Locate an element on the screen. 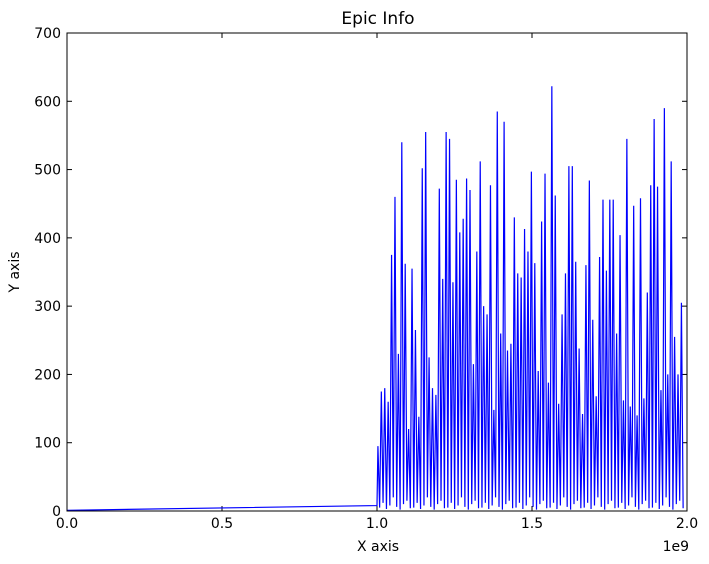 The width and height of the screenshot is (709, 564). y-axis-label: Y axis is located at coordinates (15, 272).